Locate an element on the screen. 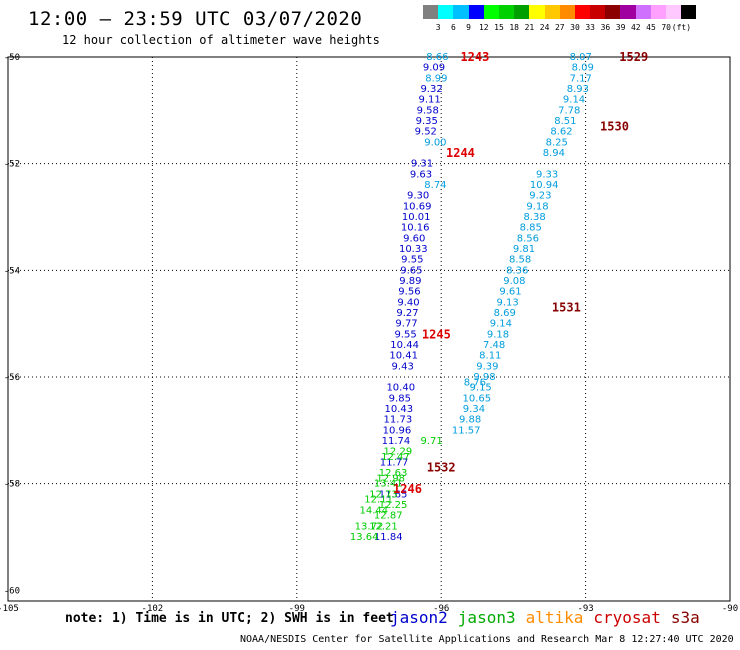 This screenshot has height=650, width=740. data-point-jason2: 10.69 is located at coordinates (417, 206).